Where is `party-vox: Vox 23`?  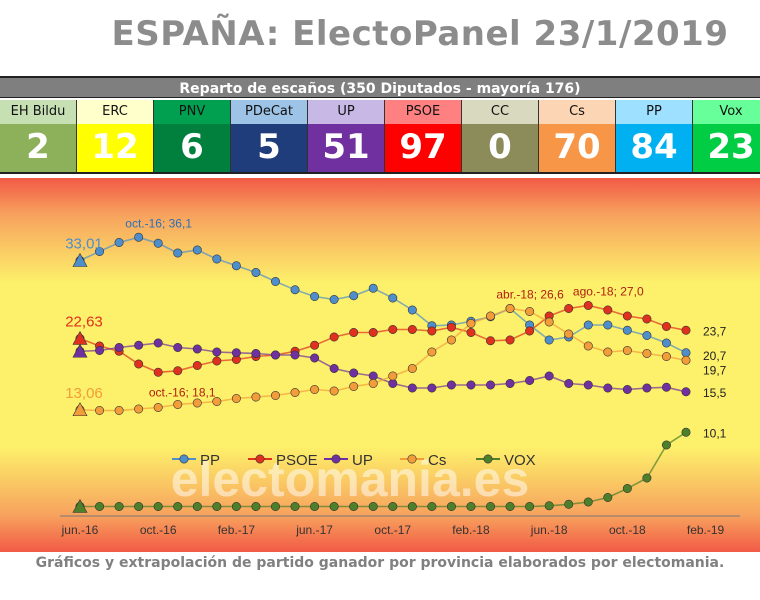
party-vox: Vox 23 is located at coordinates (726, 136).